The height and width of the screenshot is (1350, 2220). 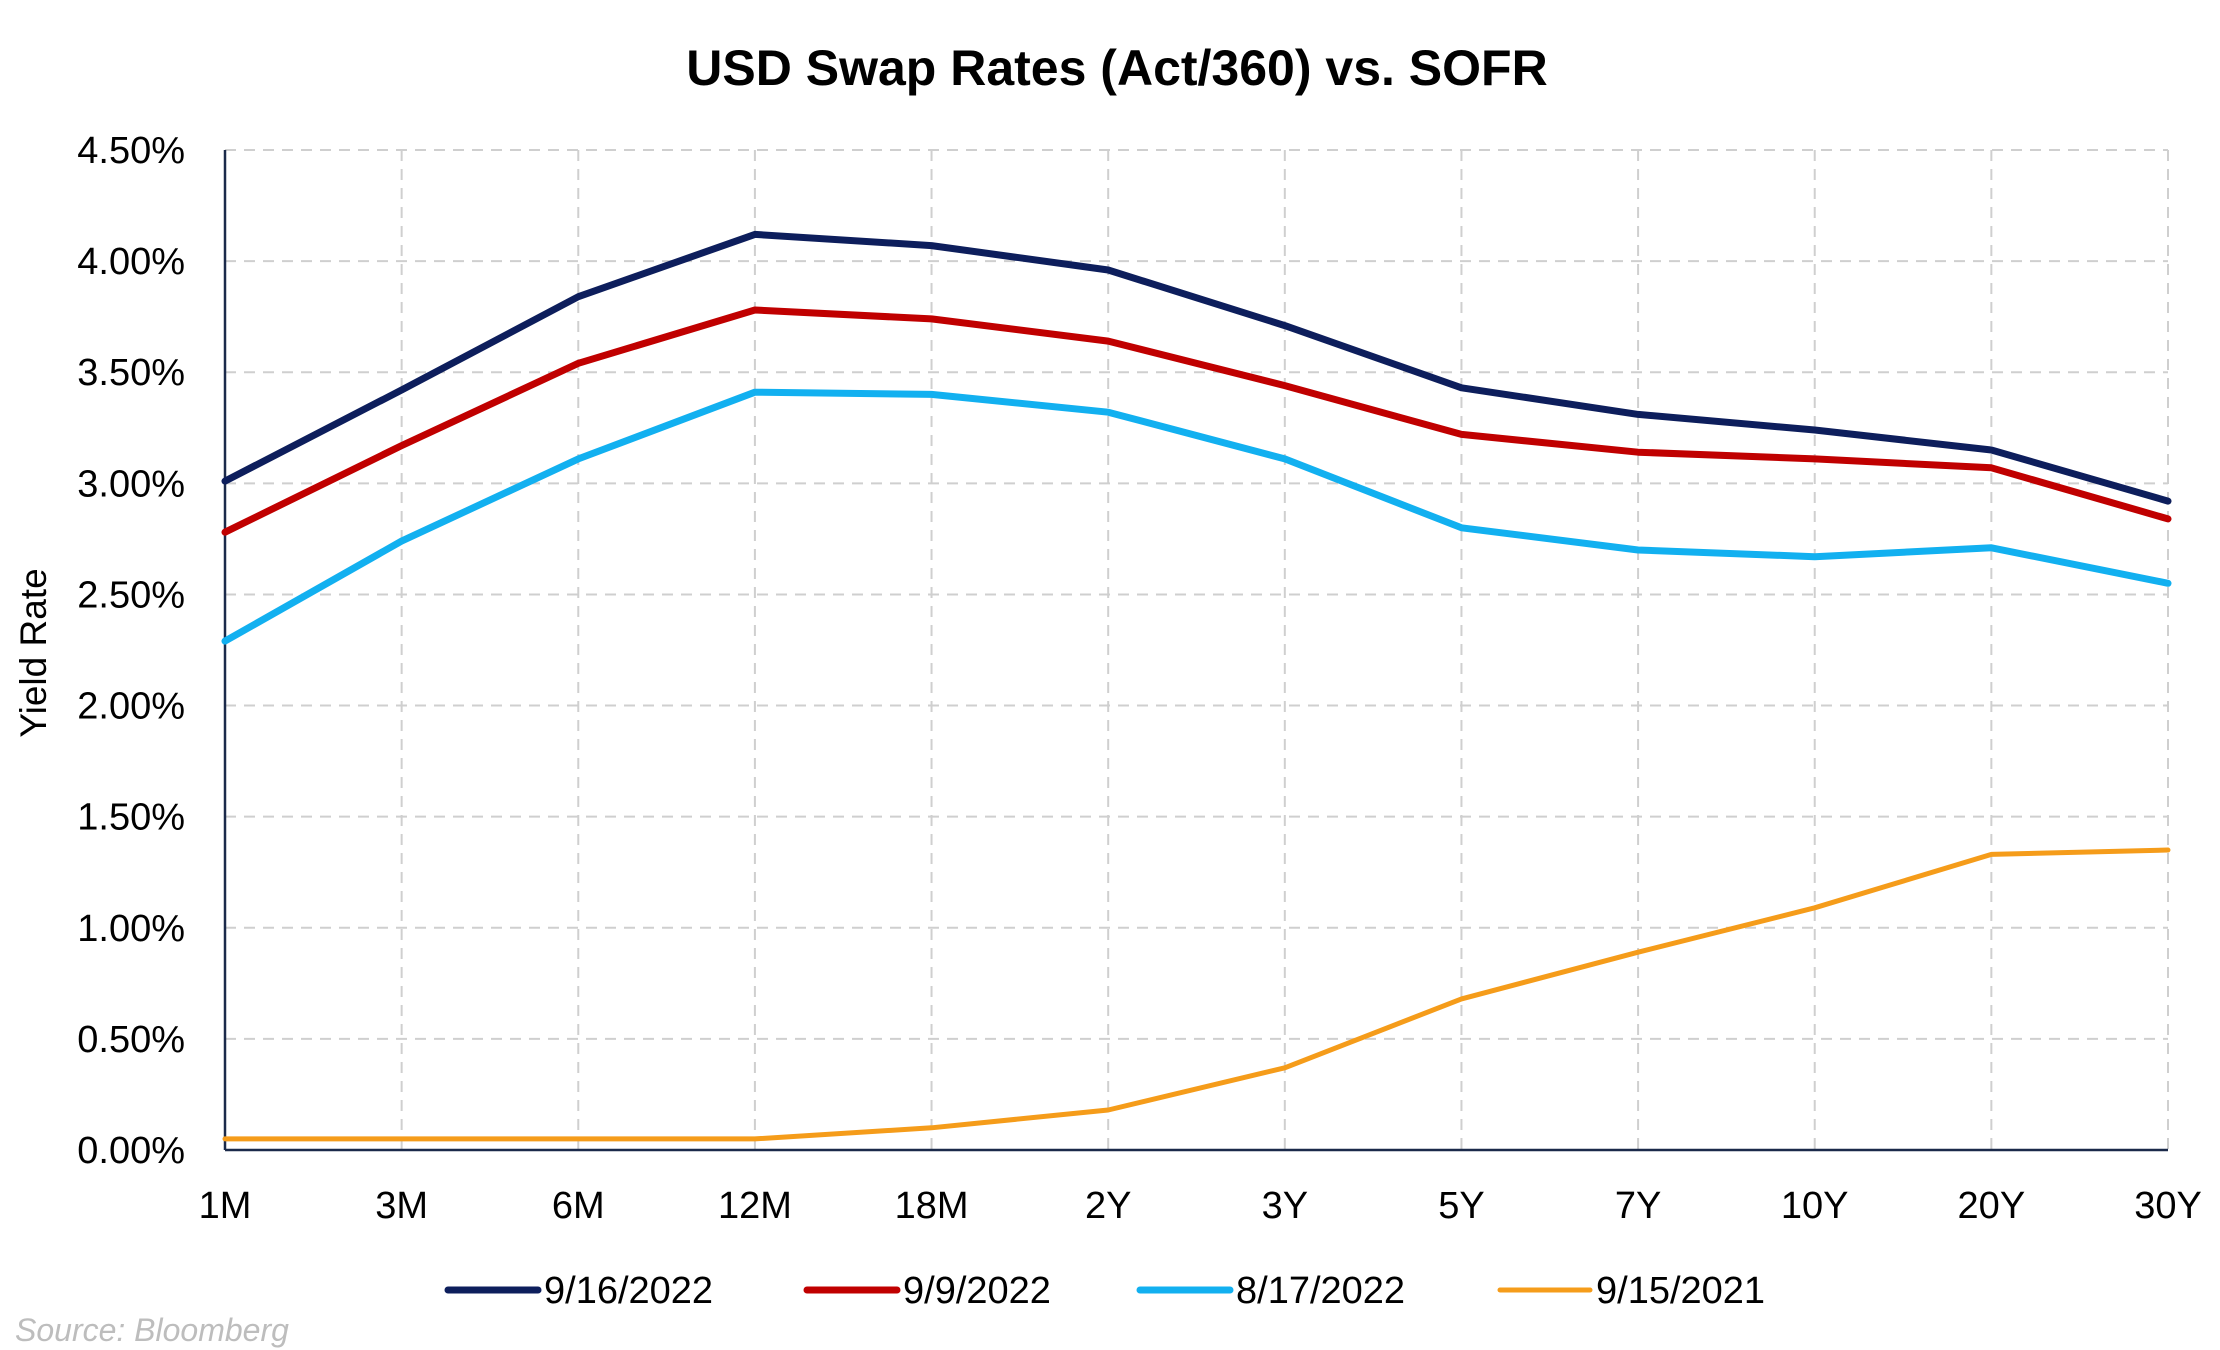 What do you see at coordinates (131, 818) in the screenshot?
I see `y-tick-label: 1.50%` at bounding box center [131, 818].